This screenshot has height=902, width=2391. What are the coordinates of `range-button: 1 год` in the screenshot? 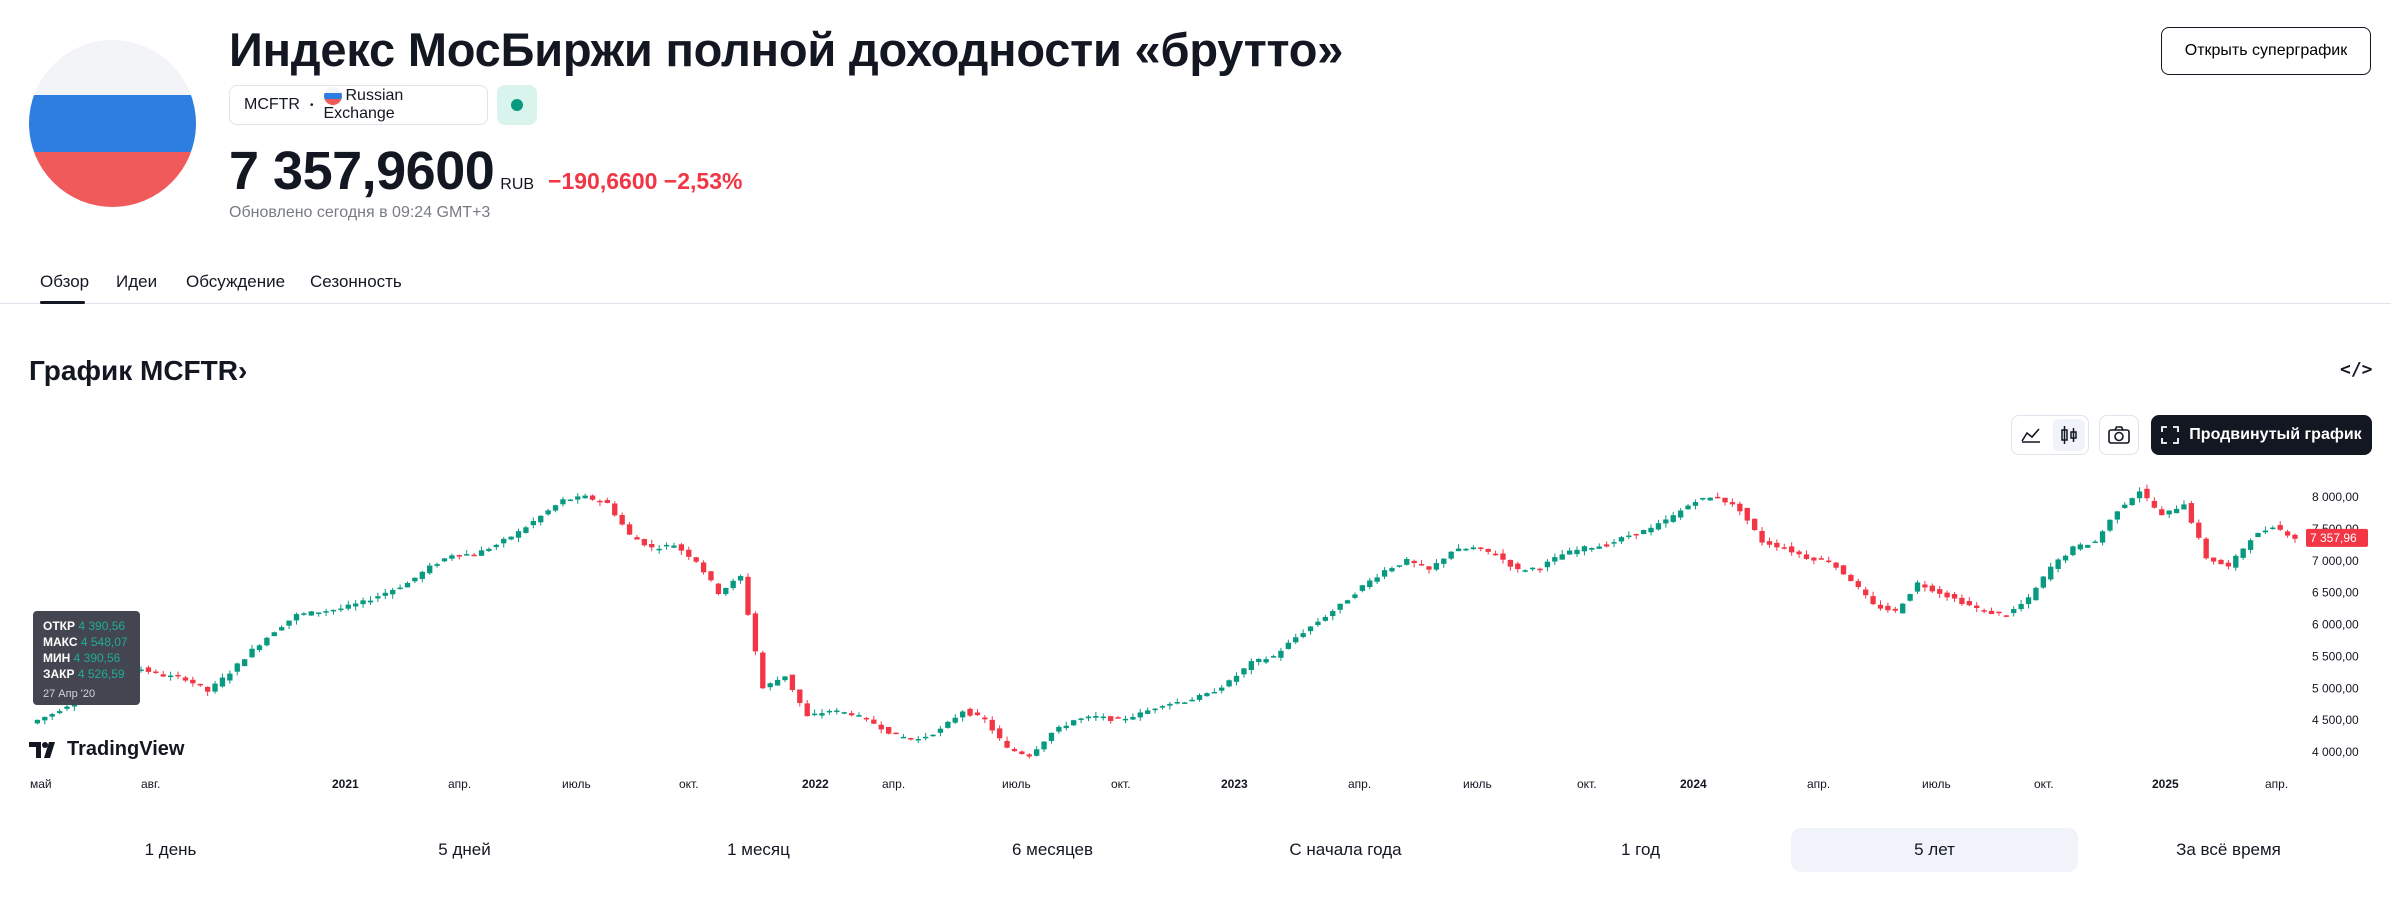 It's located at (1640, 849).